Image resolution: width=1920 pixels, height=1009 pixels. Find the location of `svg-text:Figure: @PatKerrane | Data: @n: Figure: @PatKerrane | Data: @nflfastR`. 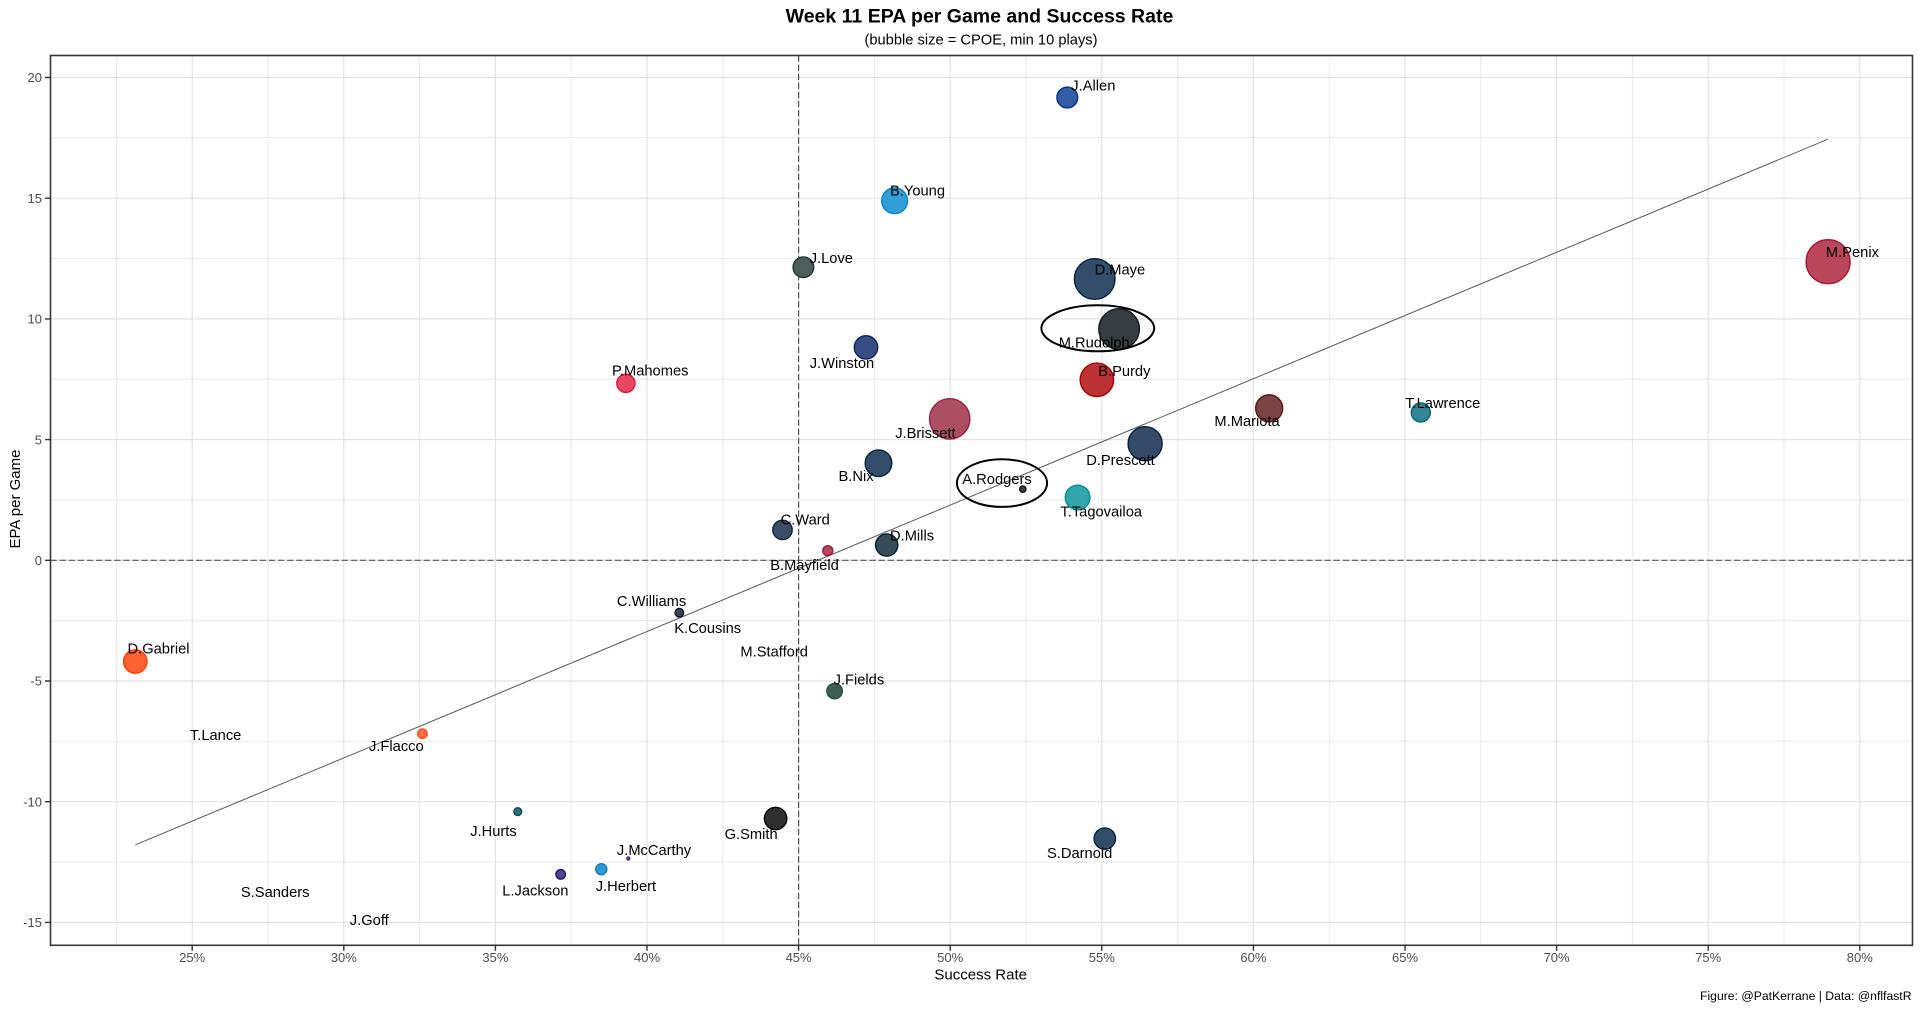

svg-text:Figure: @PatKerrane | Data: @n: Figure: @PatKerrane | Data: @nflfastR is located at coordinates (1806, 996).